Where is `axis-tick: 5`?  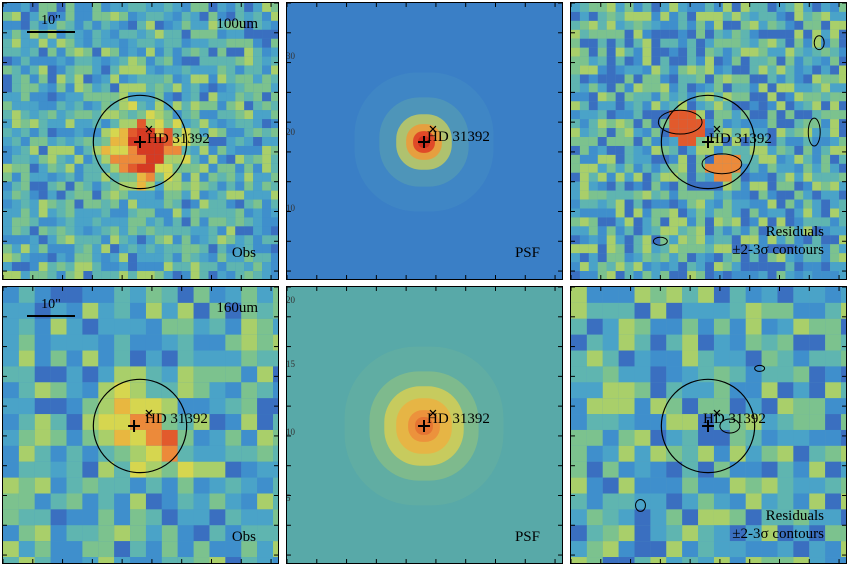 axis-tick: 5 is located at coordinates (288, 498).